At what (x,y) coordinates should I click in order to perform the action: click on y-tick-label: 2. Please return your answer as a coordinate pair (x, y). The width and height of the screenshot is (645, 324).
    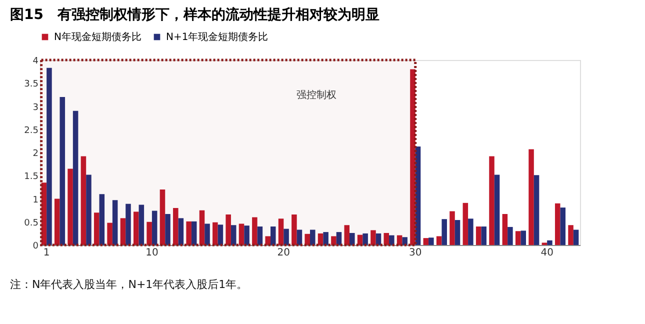
    Looking at the image, I should click on (35, 154).